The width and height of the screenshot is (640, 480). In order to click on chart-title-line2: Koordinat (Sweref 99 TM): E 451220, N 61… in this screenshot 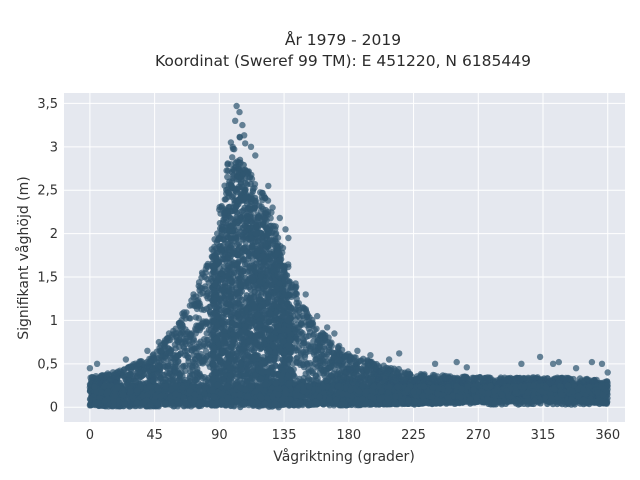, I will do `click(343, 61)`.